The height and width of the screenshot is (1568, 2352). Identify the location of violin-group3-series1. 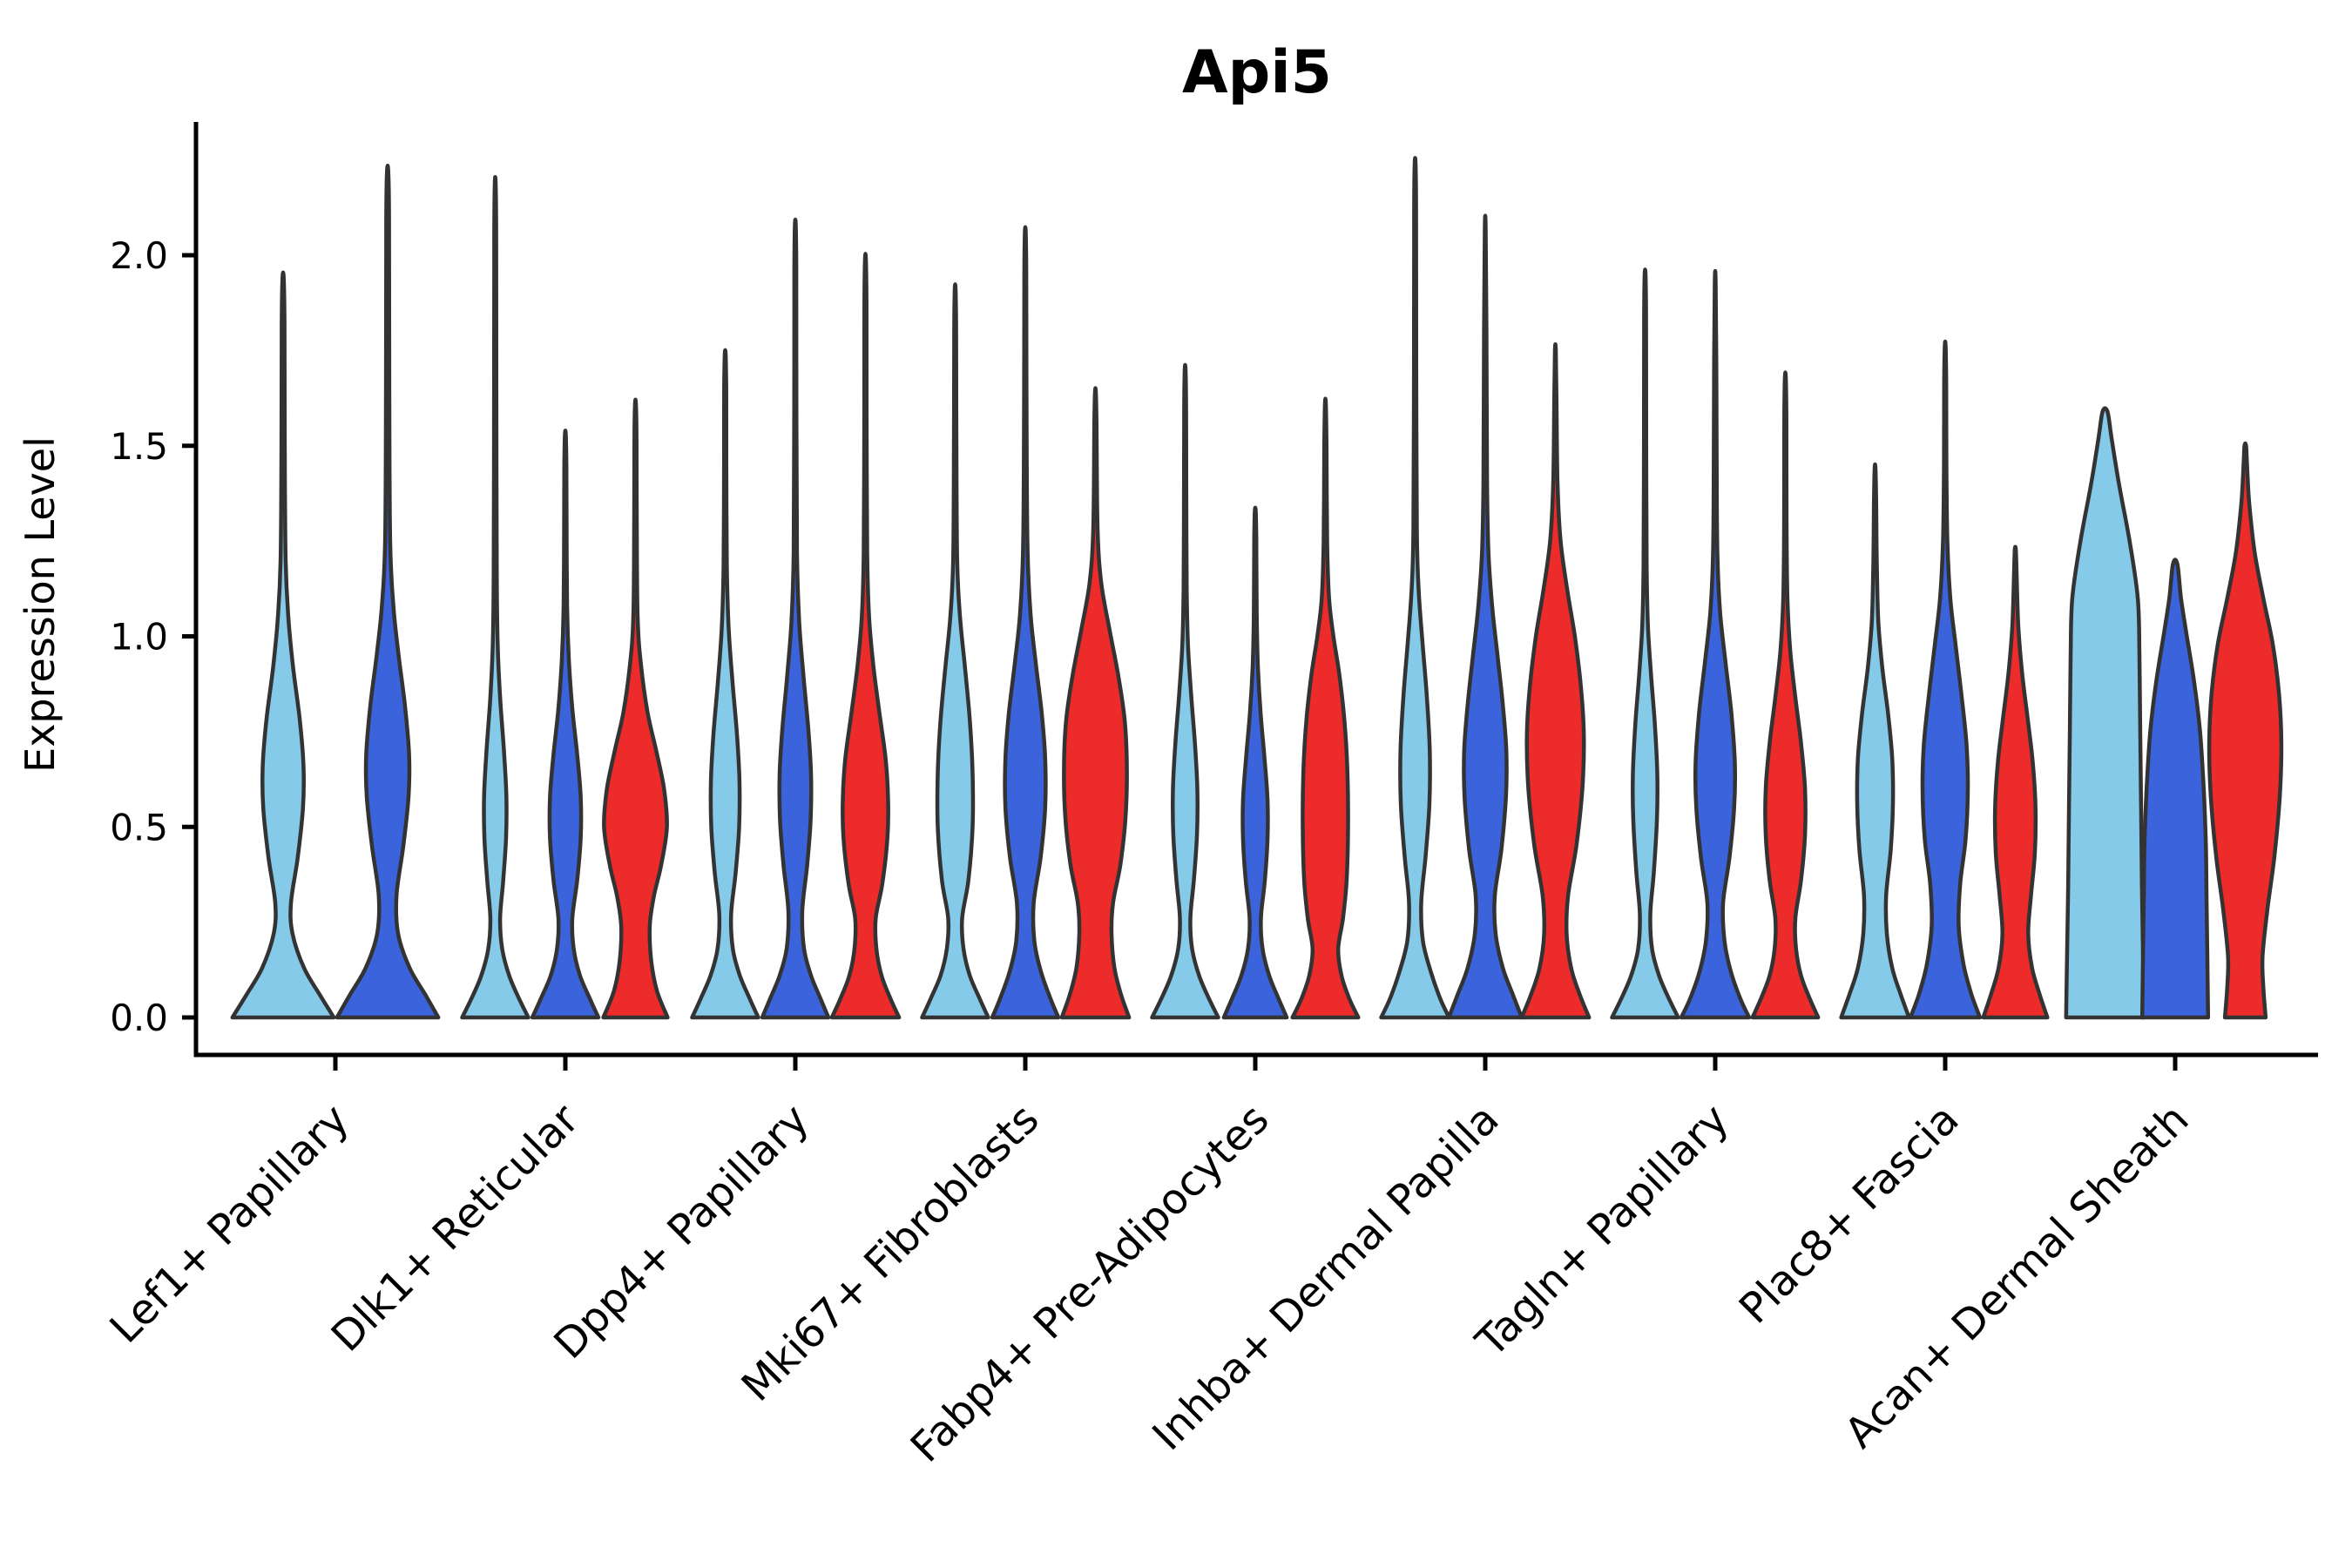
(725, 684).